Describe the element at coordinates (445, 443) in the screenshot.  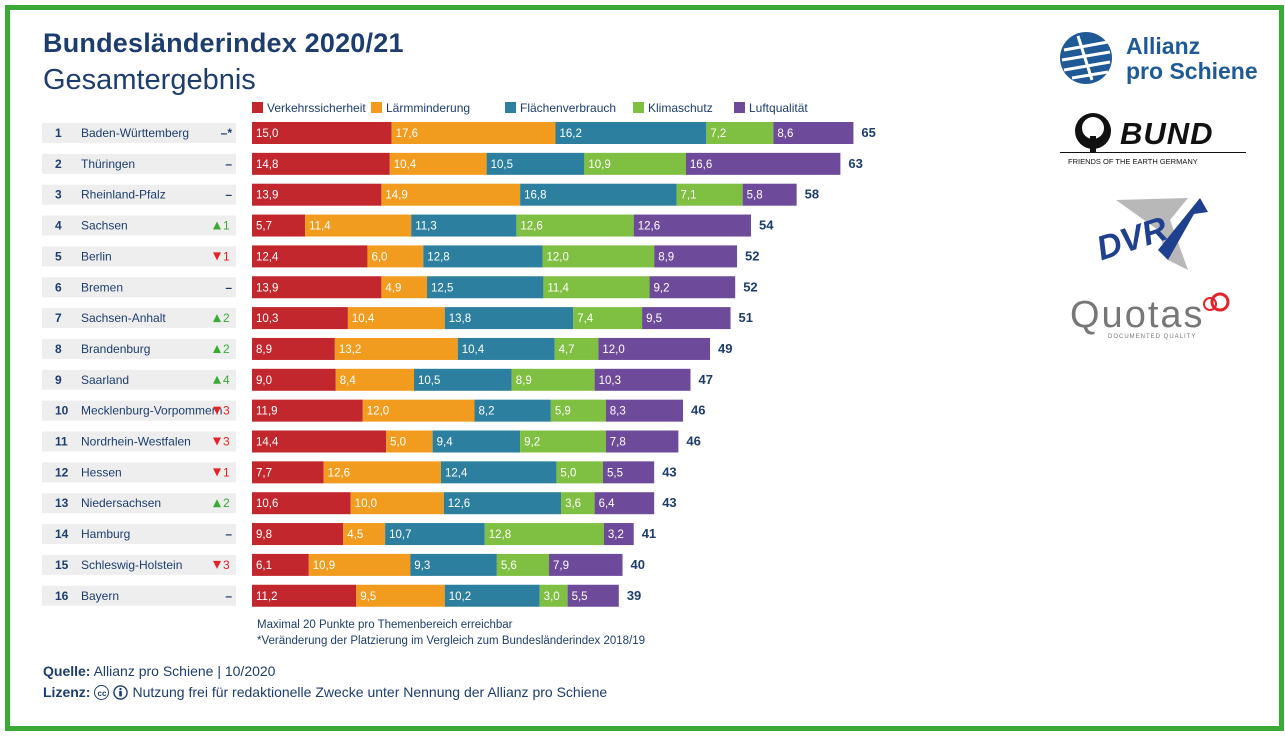
I see `segment-value-label: 9,4` at that location.